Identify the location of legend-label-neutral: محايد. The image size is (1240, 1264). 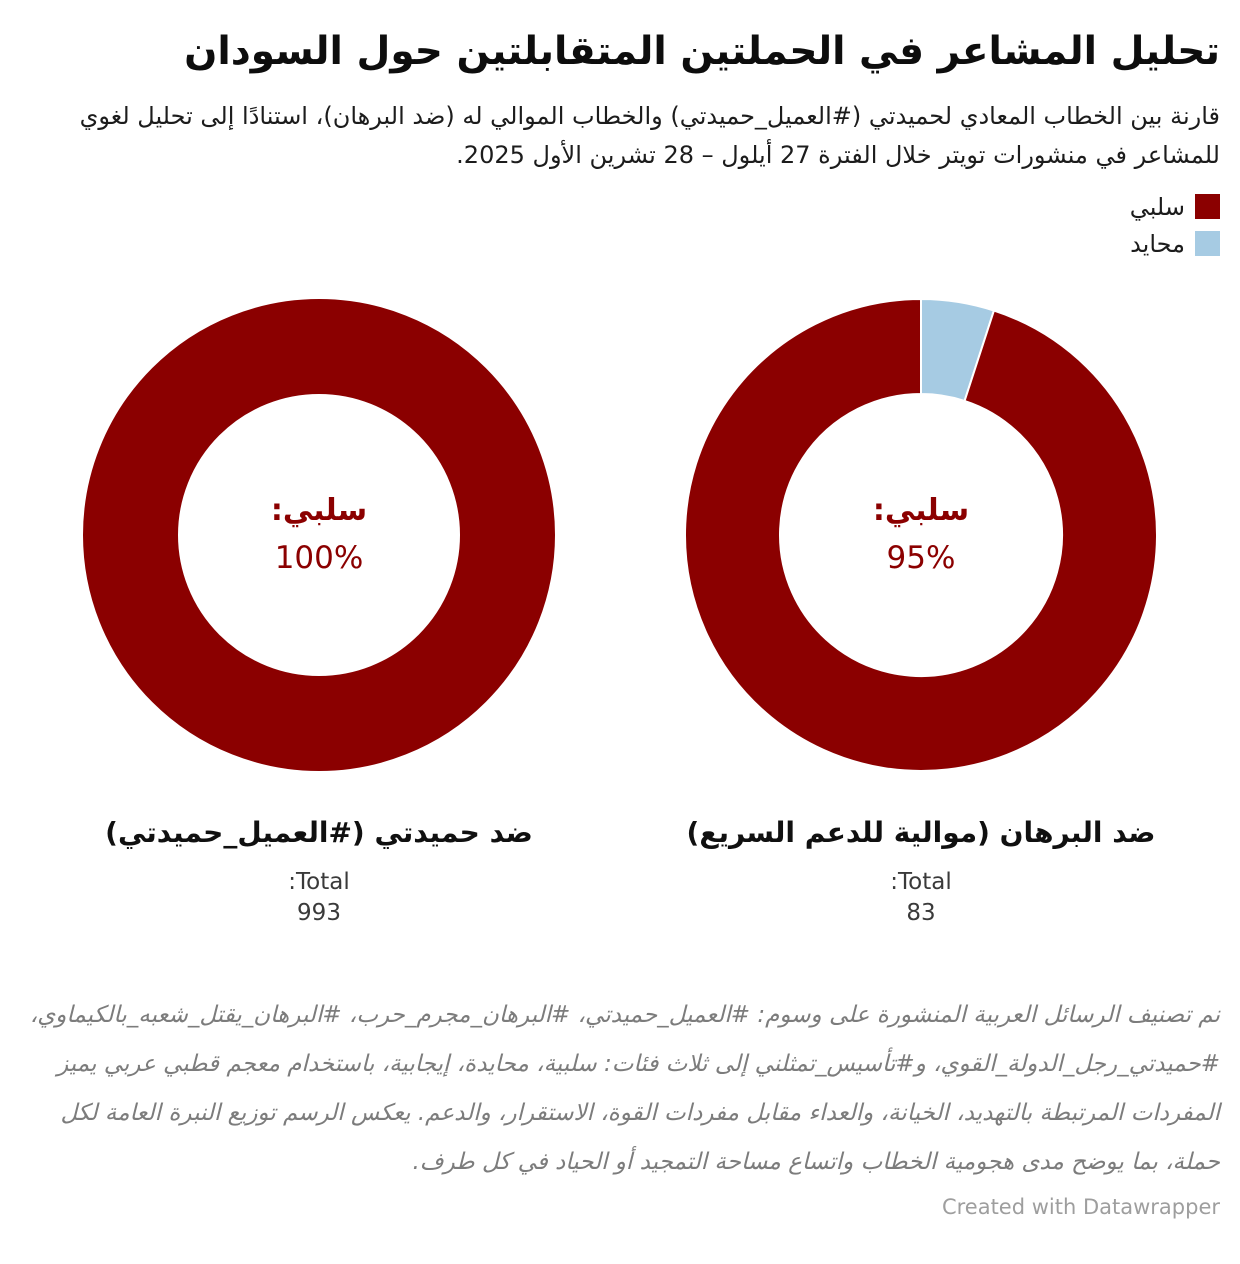
(1157, 243).